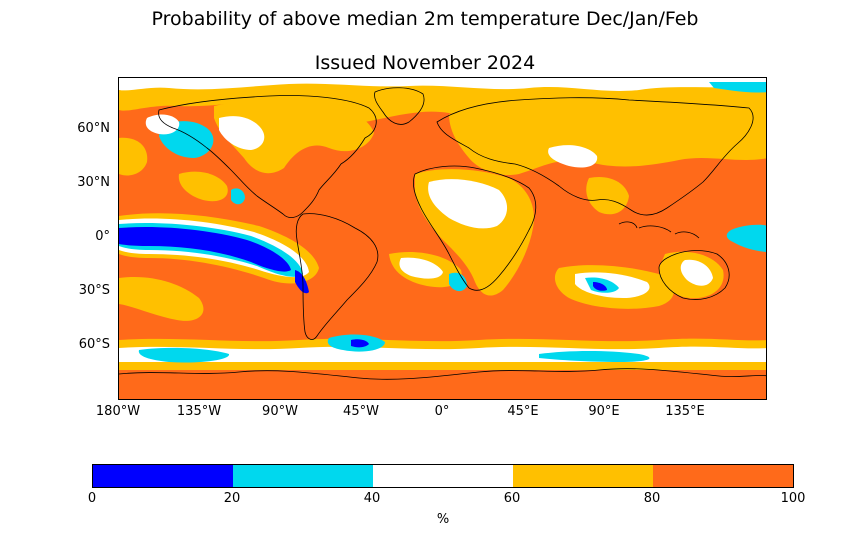  What do you see at coordinates (361, 411) in the screenshot?
I see `lon-label-45w: 45°W` at bounding box center [361, 411].